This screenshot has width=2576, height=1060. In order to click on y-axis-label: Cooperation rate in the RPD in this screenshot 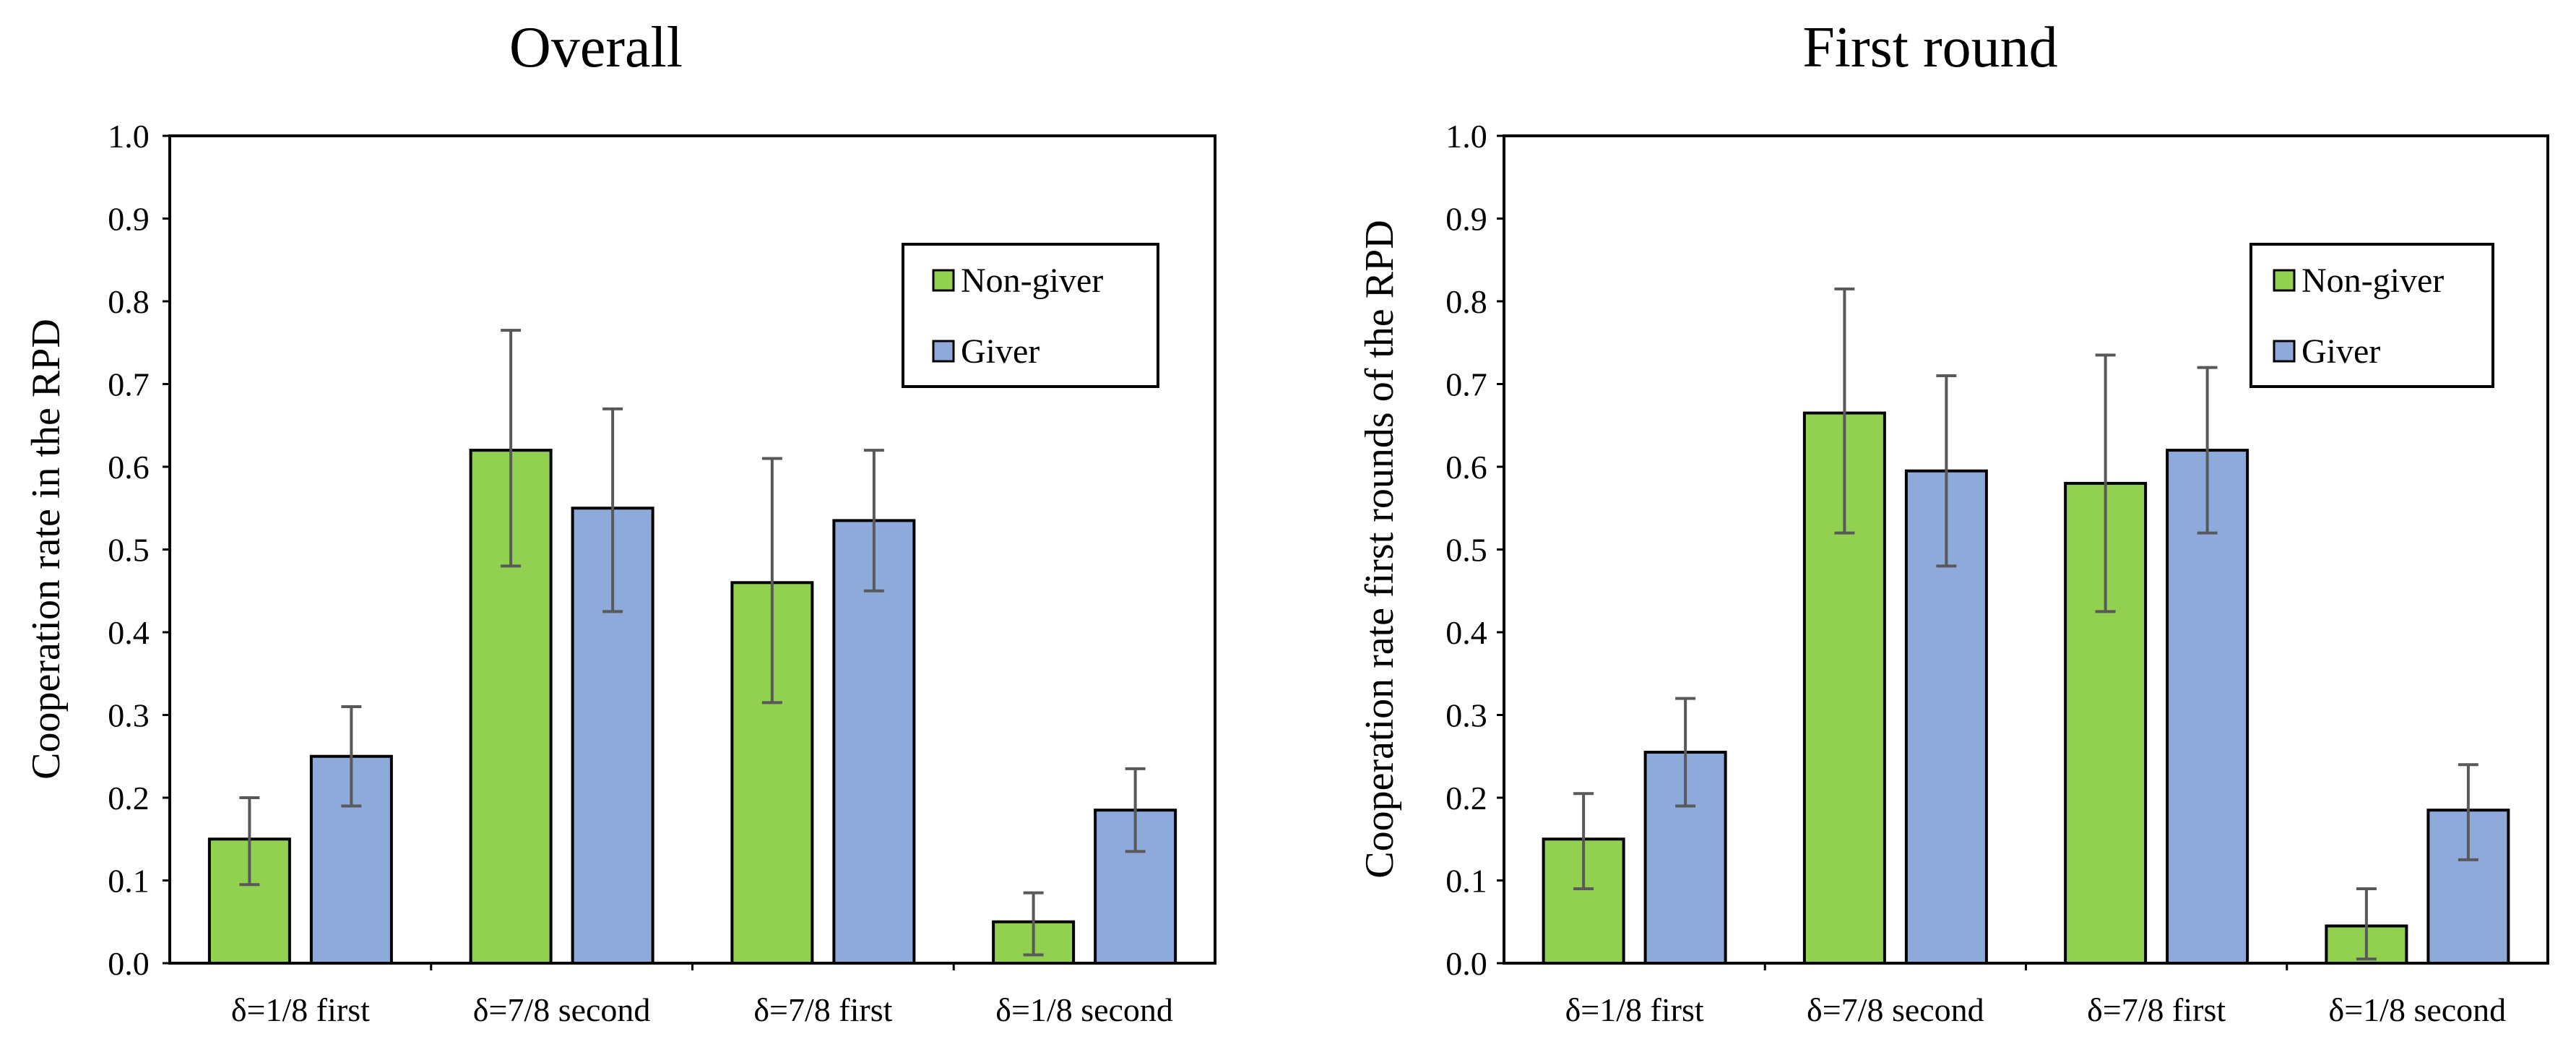, I will do `click(46, 549)`.